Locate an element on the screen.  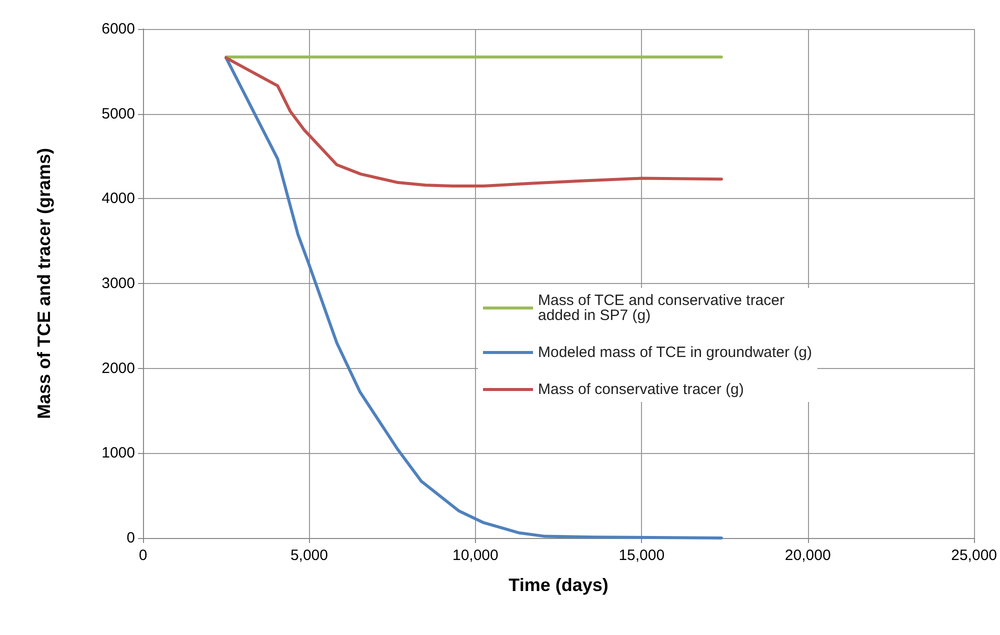
legend-label: Mass of TCE and conservative tracer added in SP7 (g) is located at coordinates (663, 308).